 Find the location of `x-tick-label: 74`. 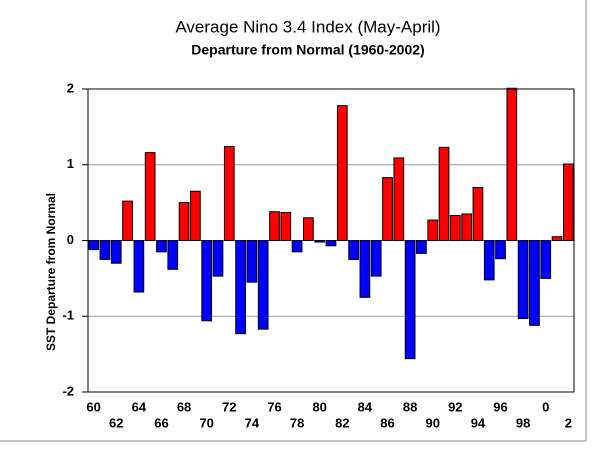

x-tick-label: 74 is located at coordinates (252, 422).